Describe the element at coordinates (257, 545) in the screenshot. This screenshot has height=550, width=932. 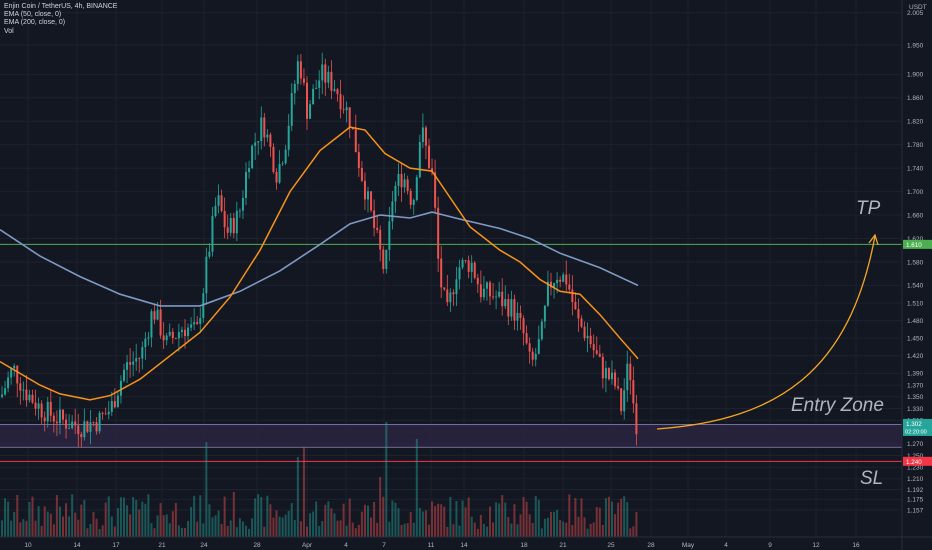
I see `time-tick-label: 28` at that location.